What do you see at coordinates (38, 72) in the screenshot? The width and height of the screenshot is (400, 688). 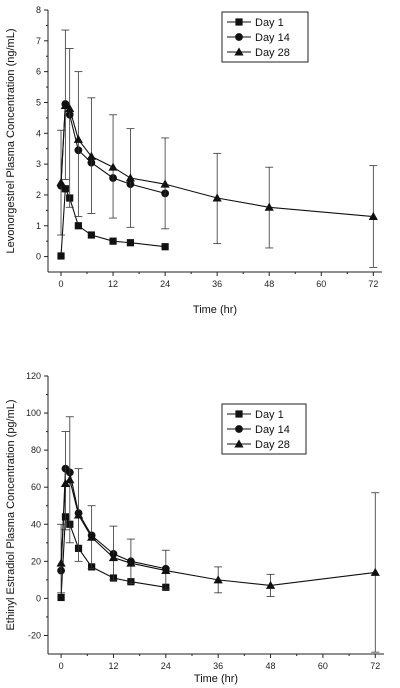 I see `y-tick-label: 6` at bounding box center [38, 72].